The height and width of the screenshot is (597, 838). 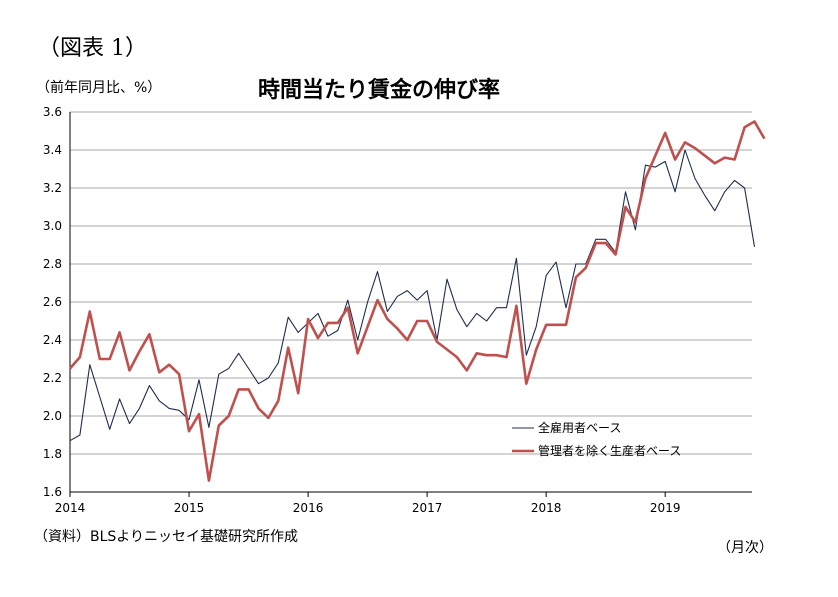 What do you see at coordinates (579, 427) in the screenshot?
I see `legend-label: 全雇用者ベース` at bounding box center [579, 427].